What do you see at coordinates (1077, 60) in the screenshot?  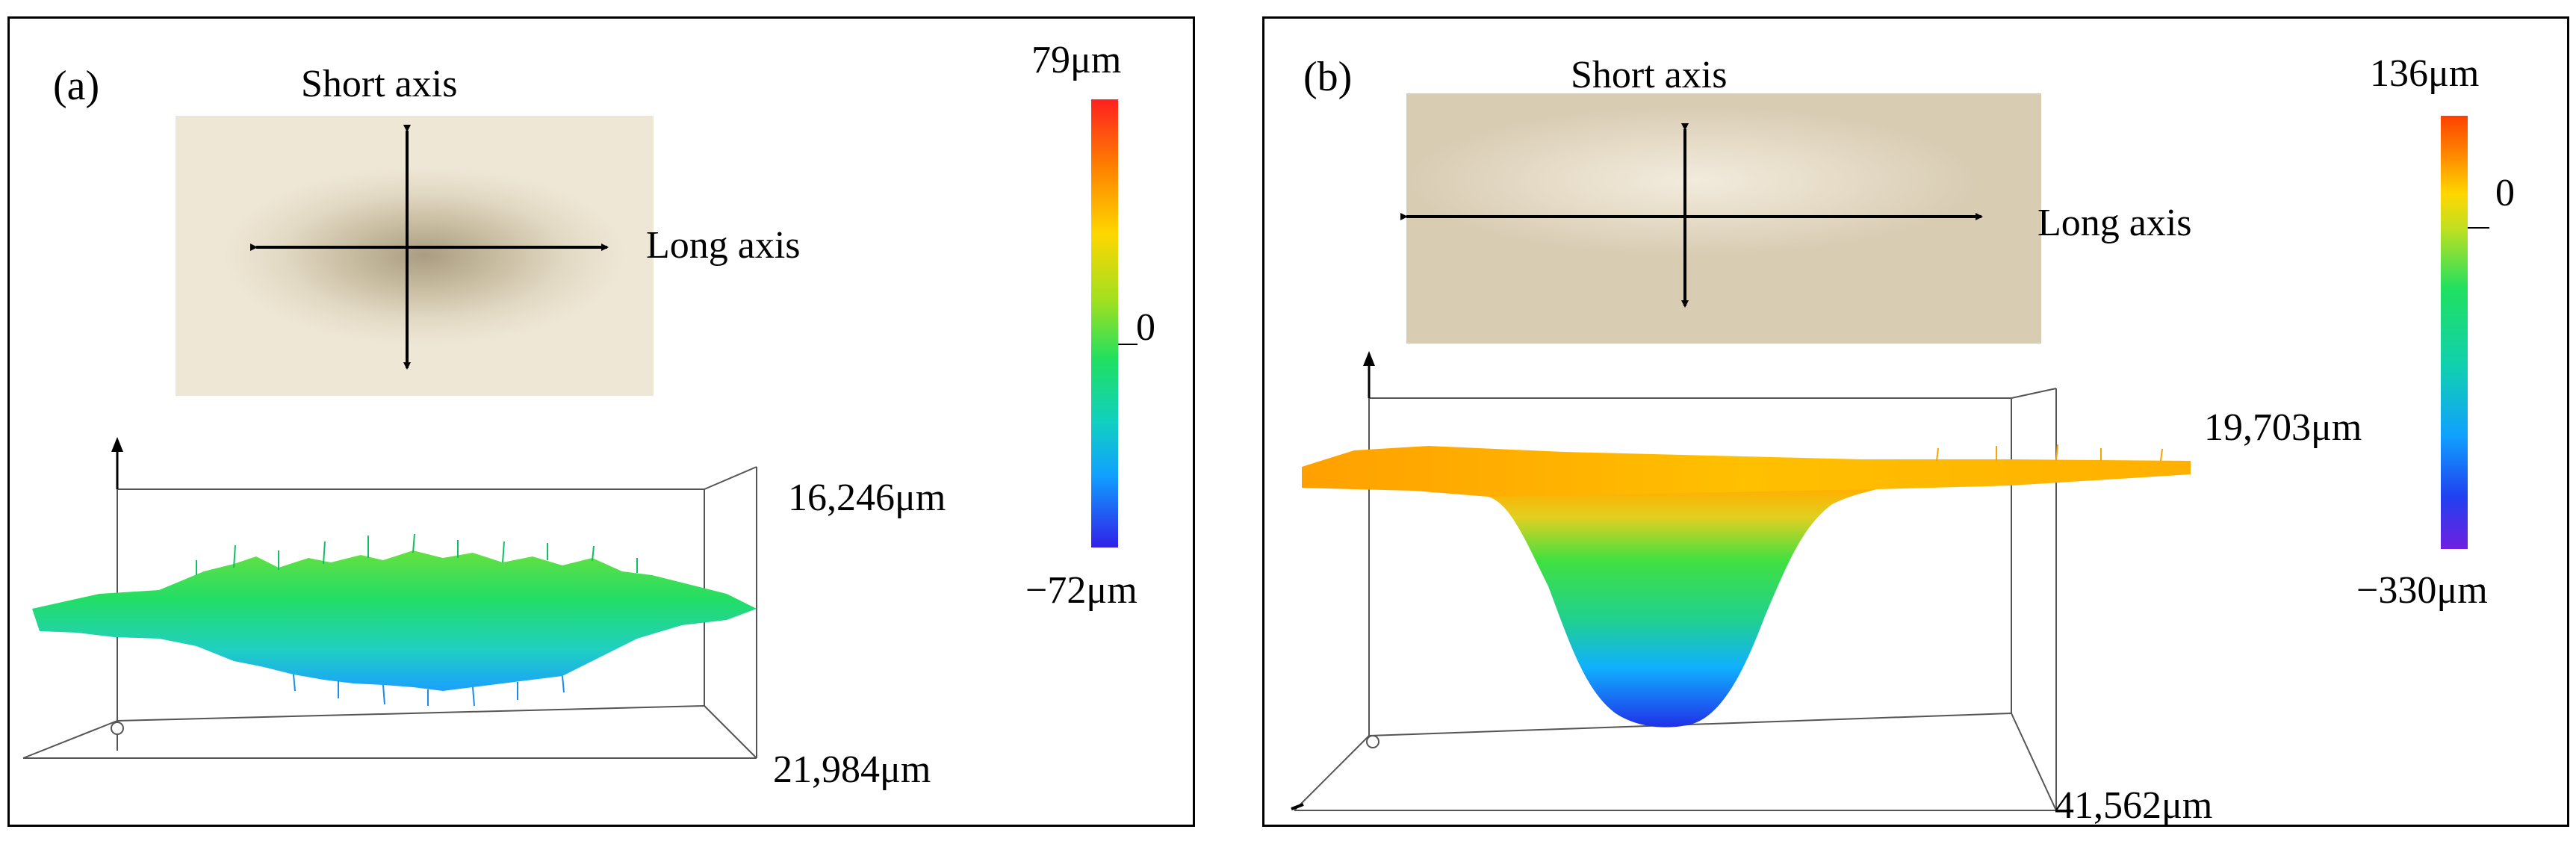 I see `scale-max-label: 79μm` at bounding box center [1077, 60].